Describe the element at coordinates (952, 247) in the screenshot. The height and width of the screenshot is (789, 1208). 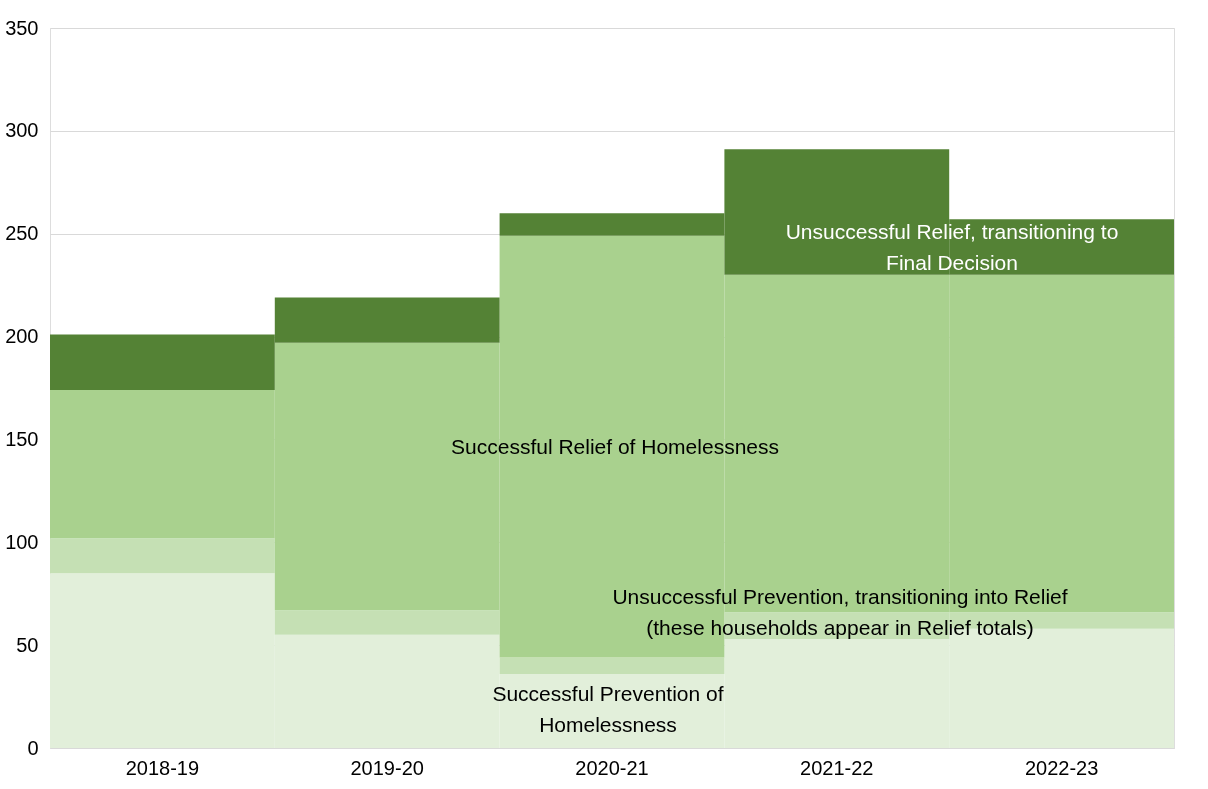
I see `series-label: Unsuccessful Relief, transitioning to Final Decision` at that location.